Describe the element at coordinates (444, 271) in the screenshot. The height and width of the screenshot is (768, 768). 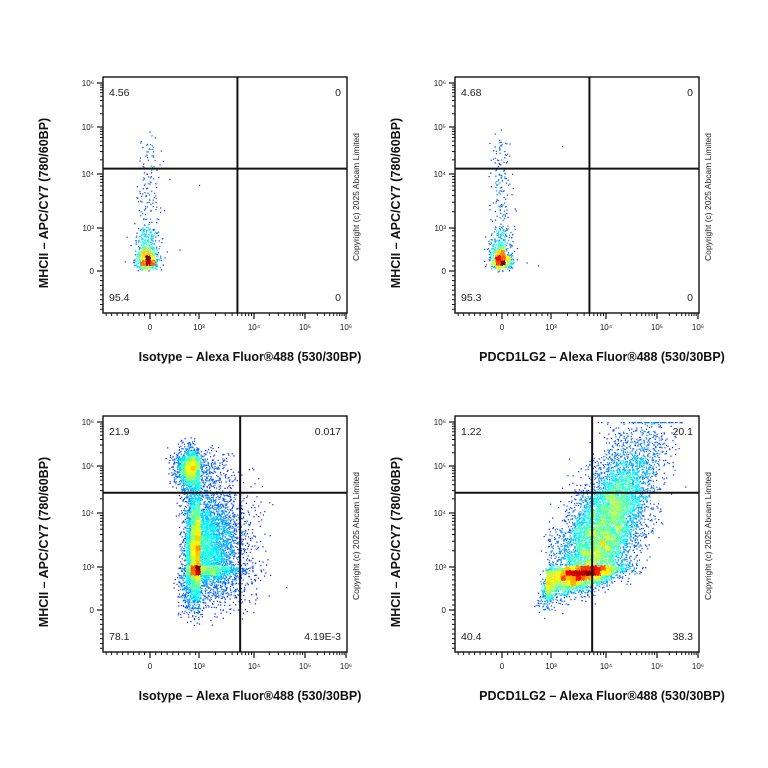
I see `y-tick-label: 0` at that location.